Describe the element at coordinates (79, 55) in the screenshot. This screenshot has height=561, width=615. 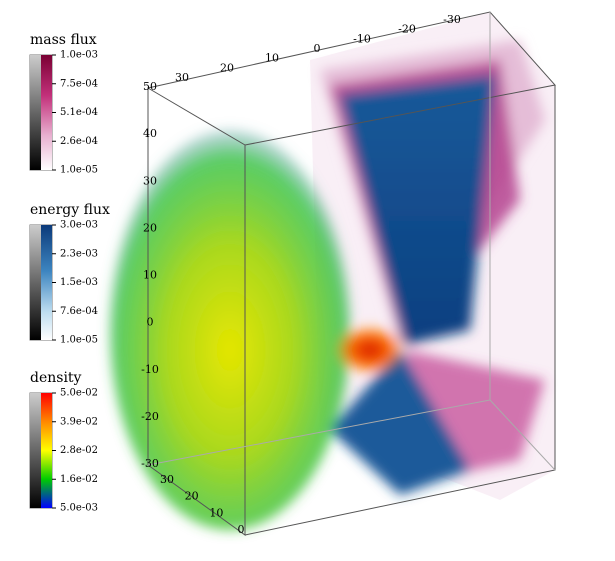
I see `colorbar-tick-label: 1.0e-03` at that location.